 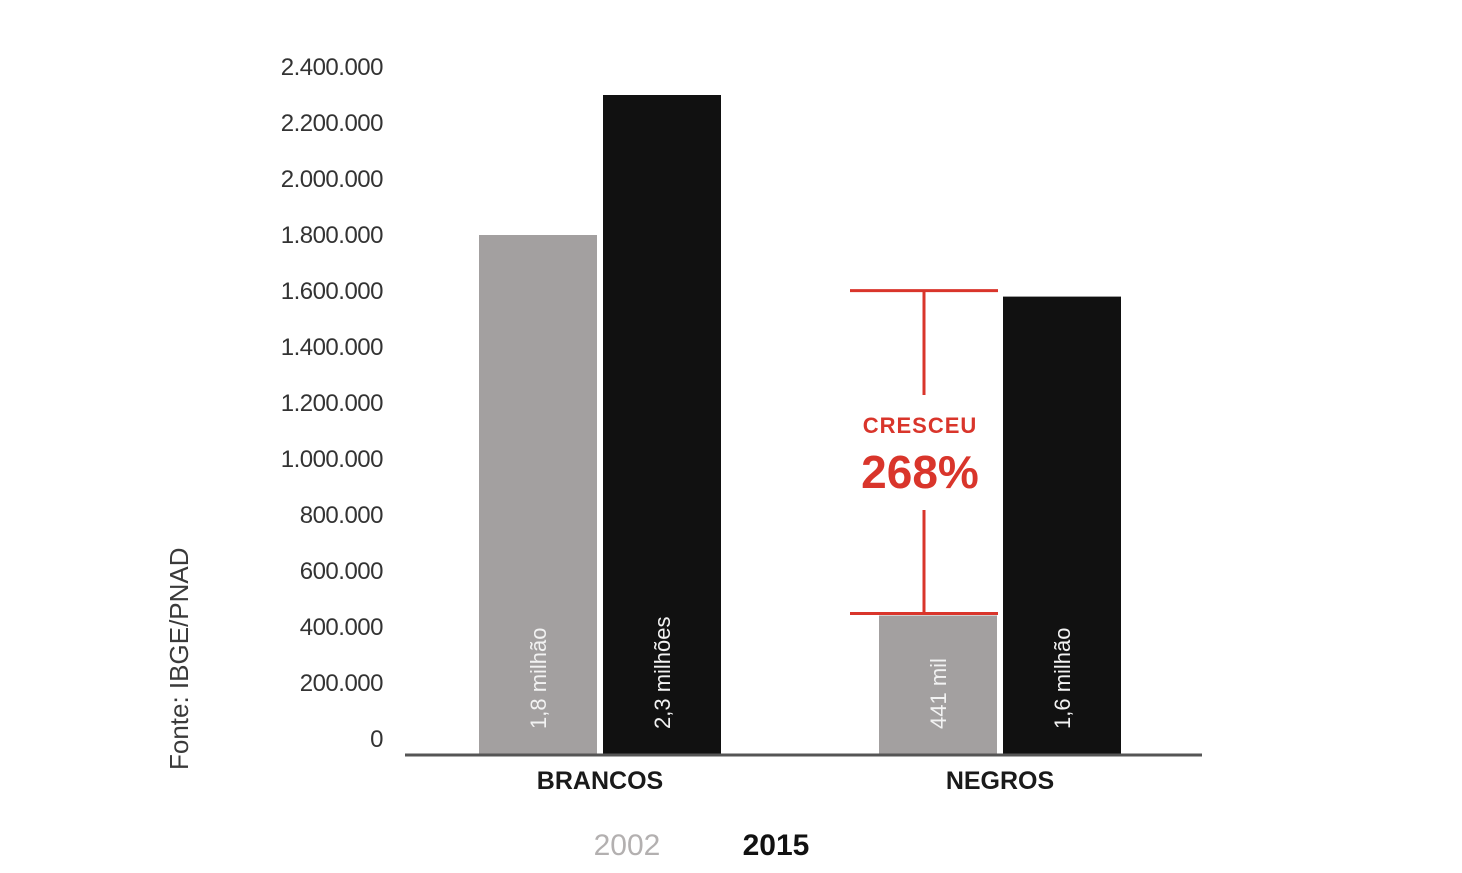 What do you see at coordinates (332, 291) in the screenshot?
I see `y-tick-label: 1.600.000` at bounding box center [332, 291].